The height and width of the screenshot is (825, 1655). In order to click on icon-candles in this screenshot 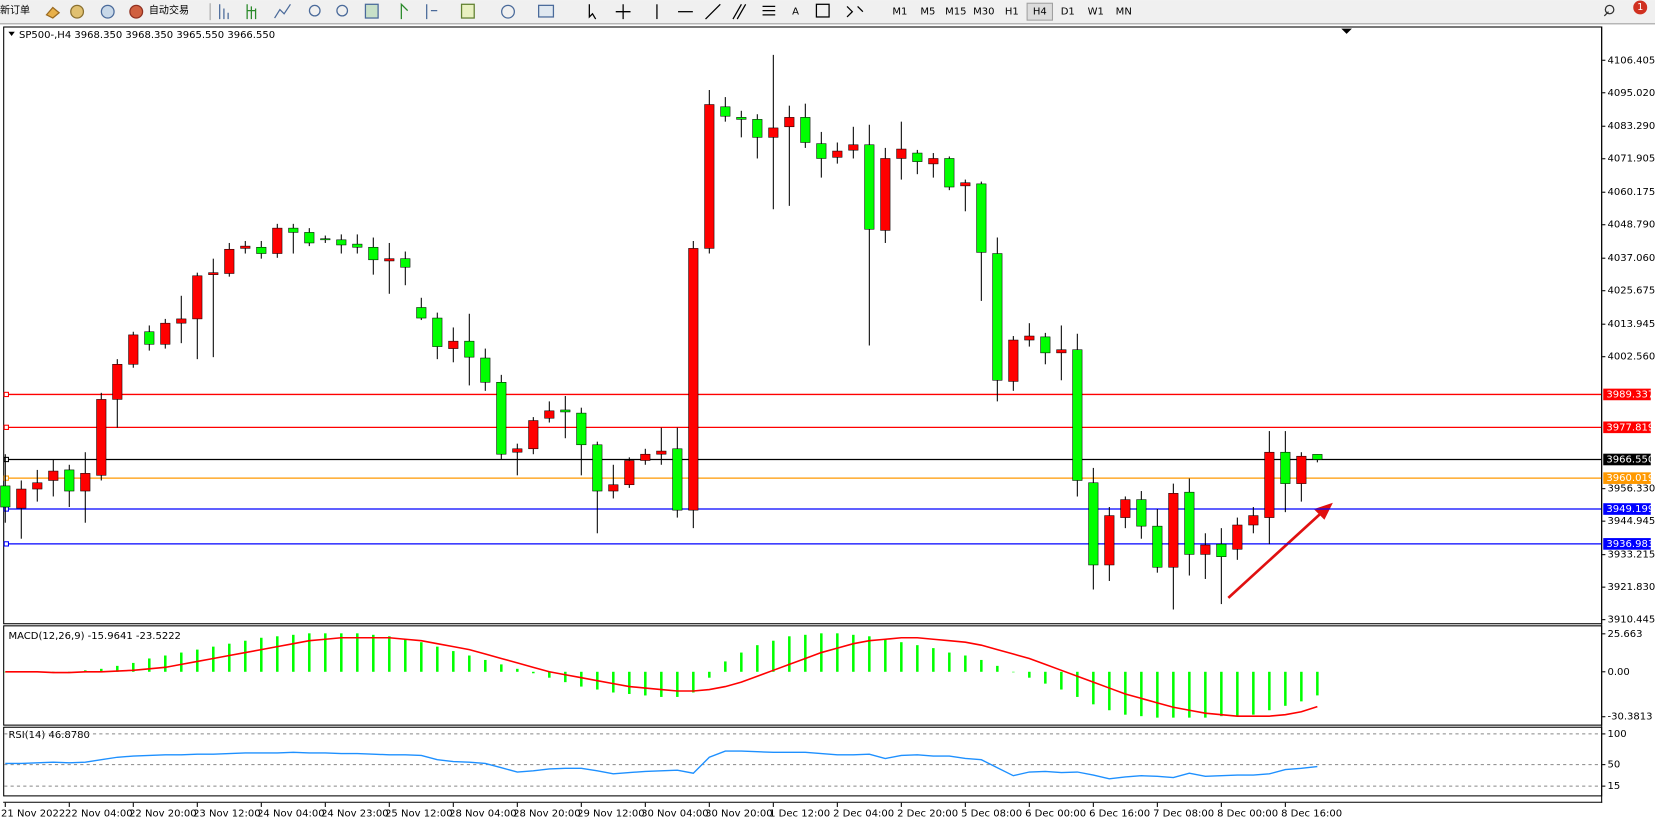, I will do `click(251, 12)`.